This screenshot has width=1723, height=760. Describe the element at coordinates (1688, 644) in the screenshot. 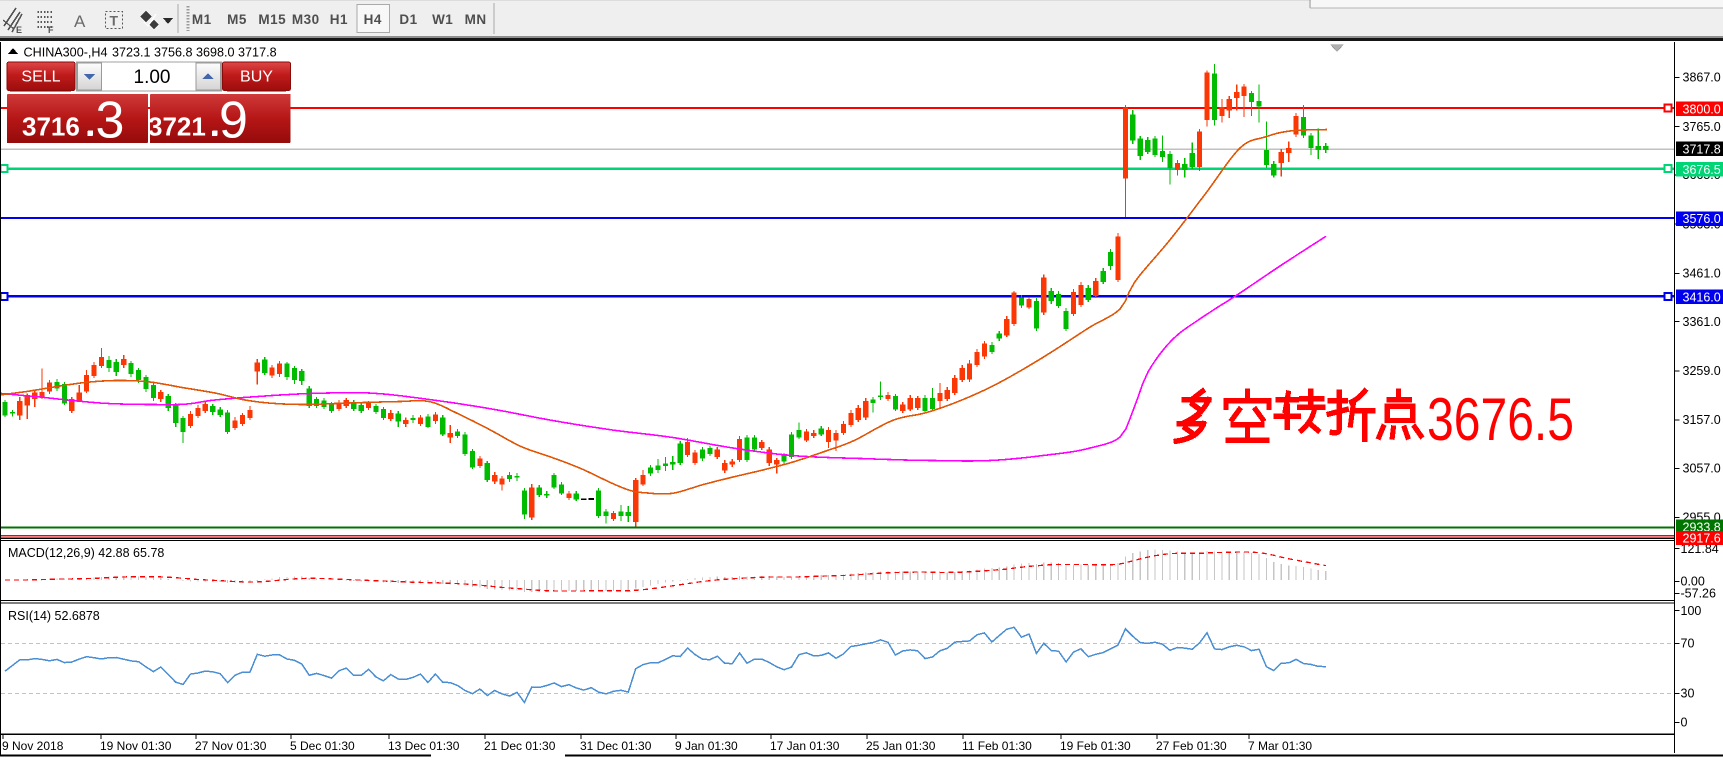

I see `svg-text: 70` at that location.